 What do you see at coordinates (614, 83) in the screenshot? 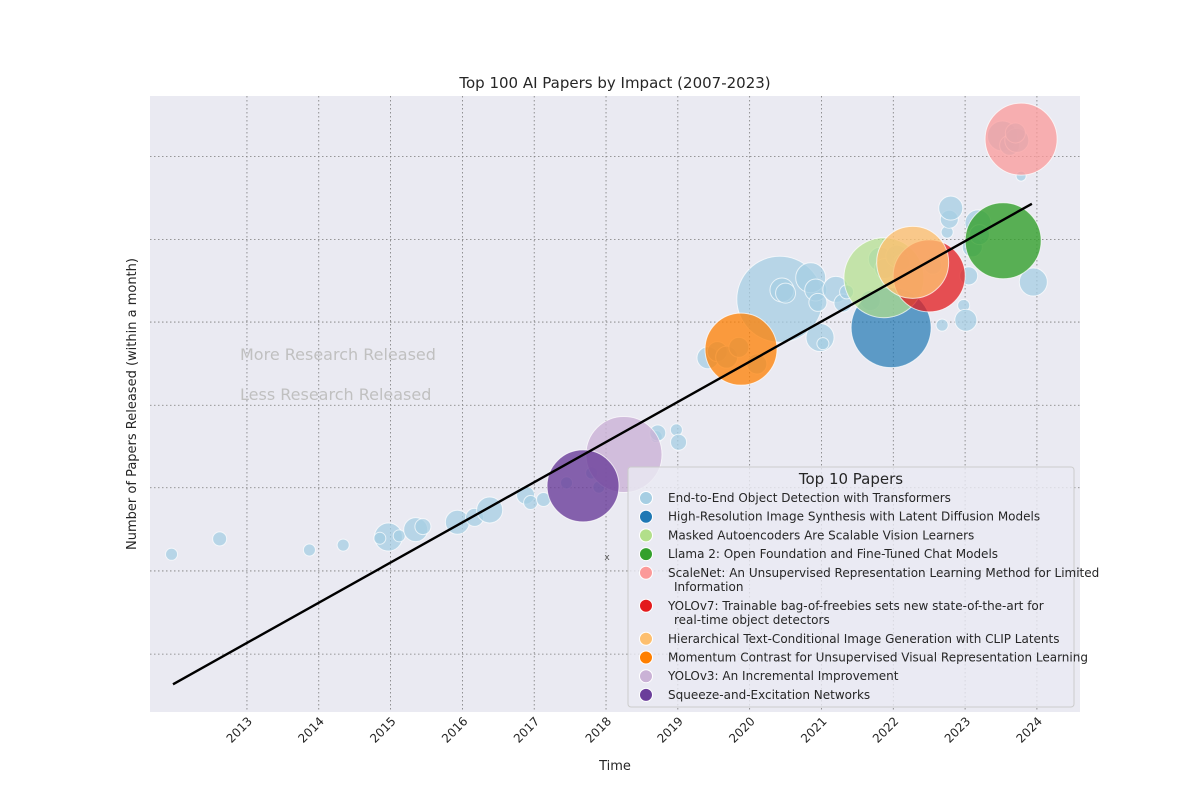
I see `chart-title: Top 100 AI Papers by Impact (2007-2023)` at bounding box center [614, 83].